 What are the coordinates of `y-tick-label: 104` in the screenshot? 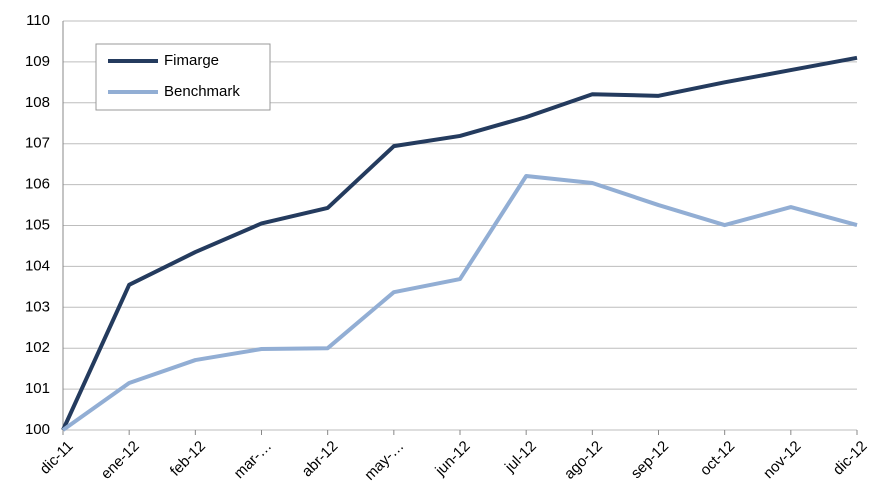 It's located at (37, 265).